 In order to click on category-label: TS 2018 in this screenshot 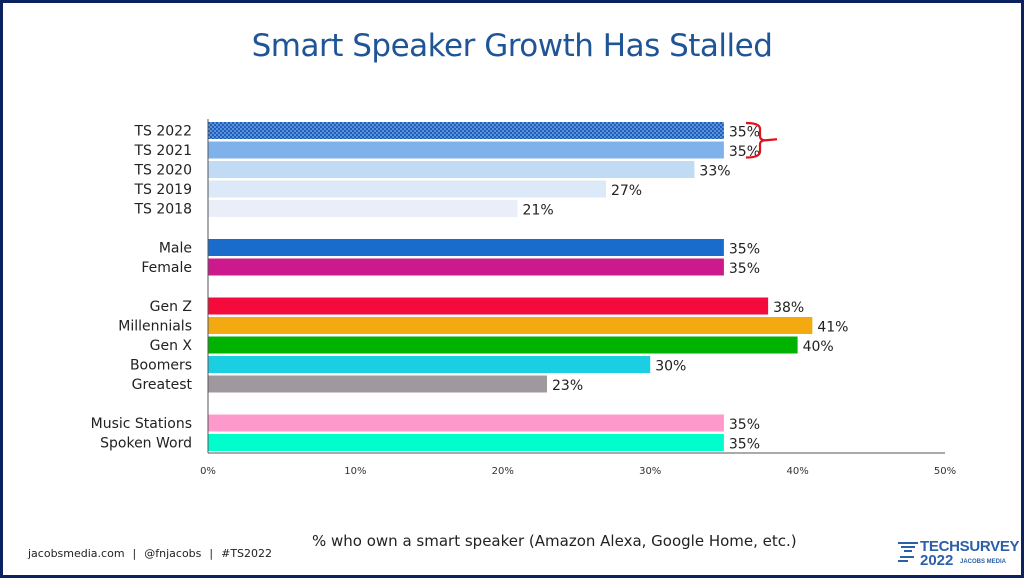, I will do `click(162, 210)`.